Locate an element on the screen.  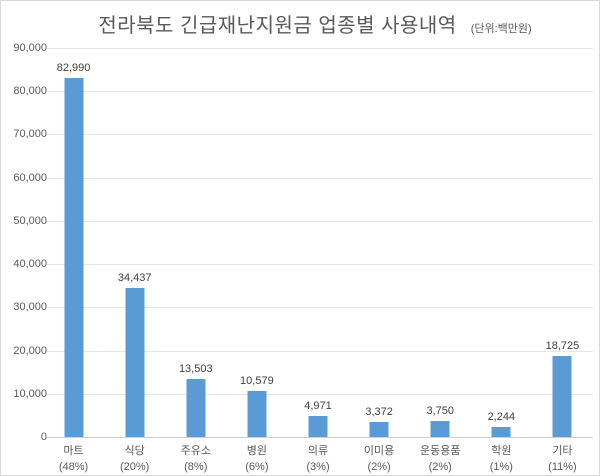
y-axis-tick-label: 10,000 is located at coordinates (30, 394).